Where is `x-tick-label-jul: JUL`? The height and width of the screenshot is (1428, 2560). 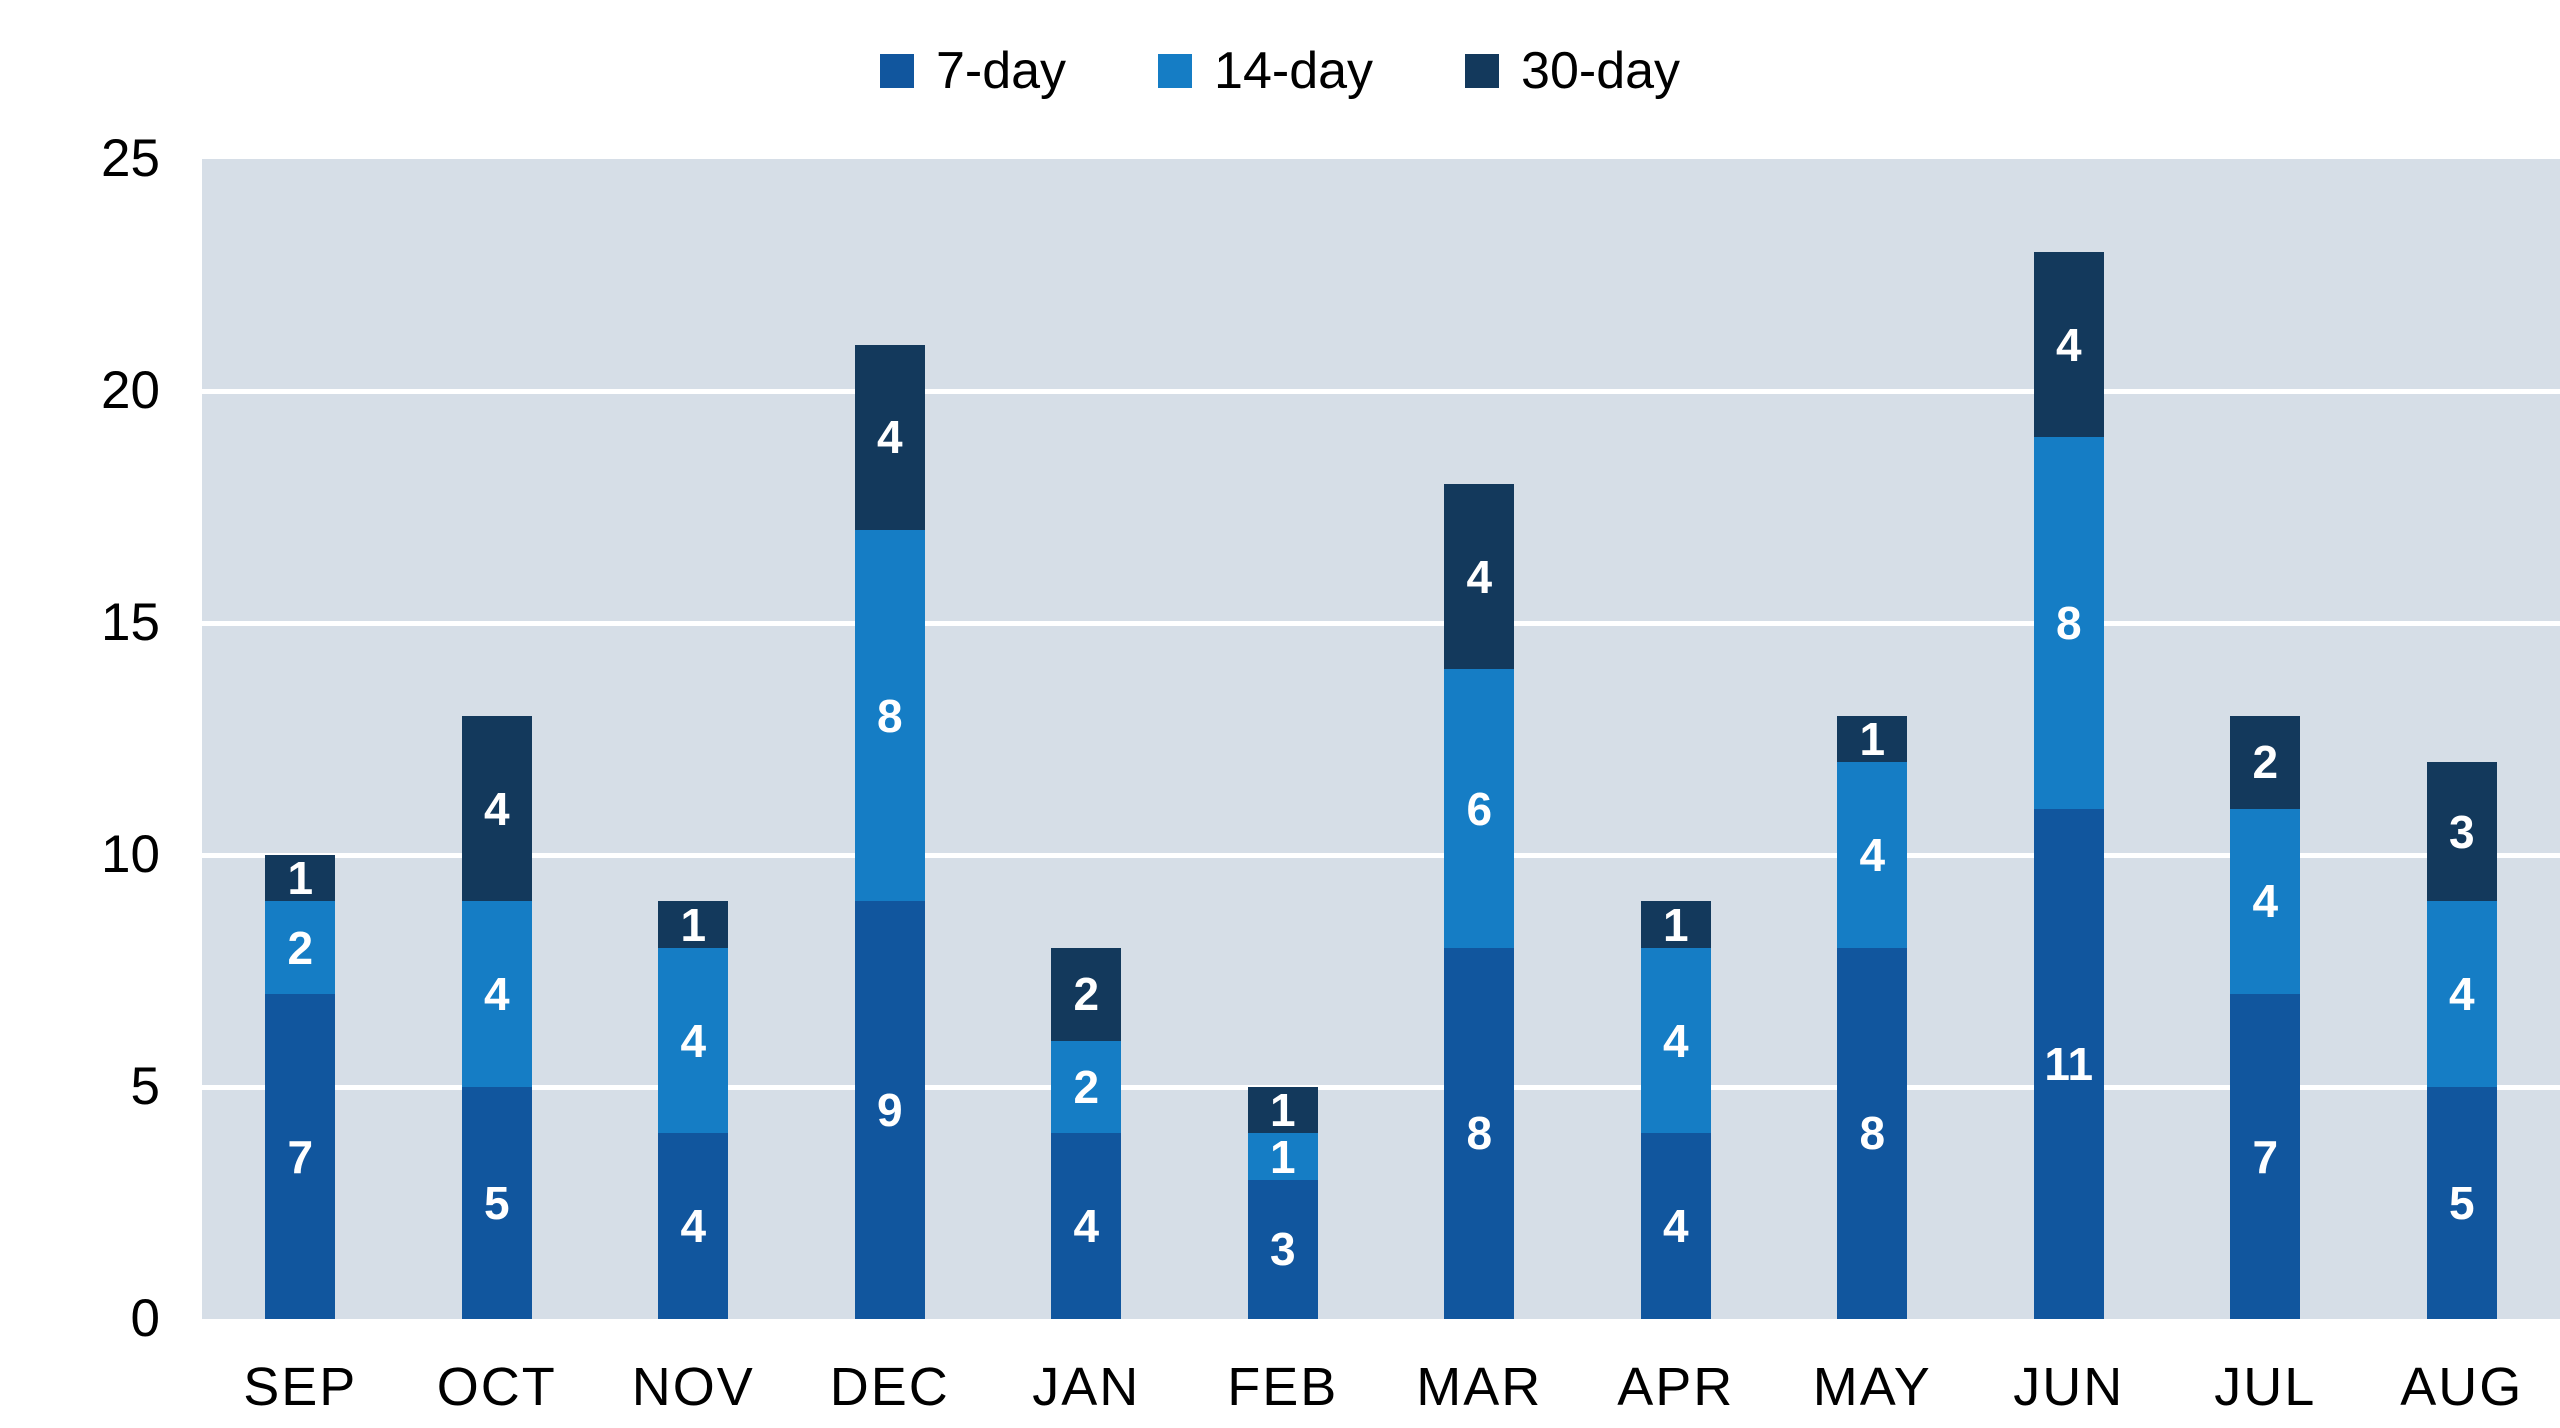
x-tick-label-jul: JUL is located at coordinates (2265, 1387).